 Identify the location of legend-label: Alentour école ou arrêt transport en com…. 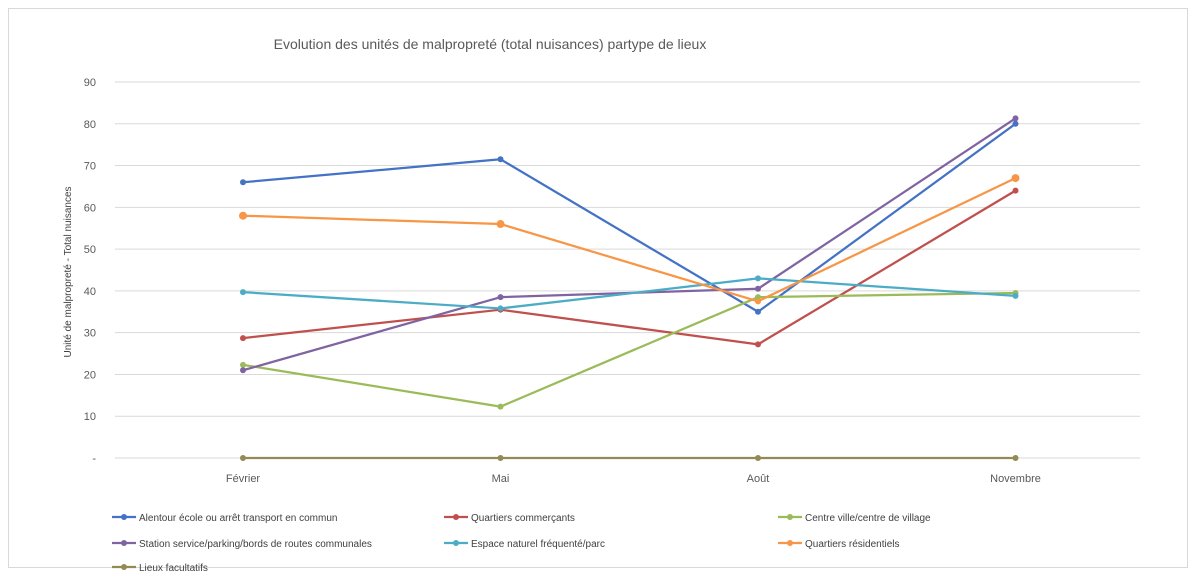
(238, 518).